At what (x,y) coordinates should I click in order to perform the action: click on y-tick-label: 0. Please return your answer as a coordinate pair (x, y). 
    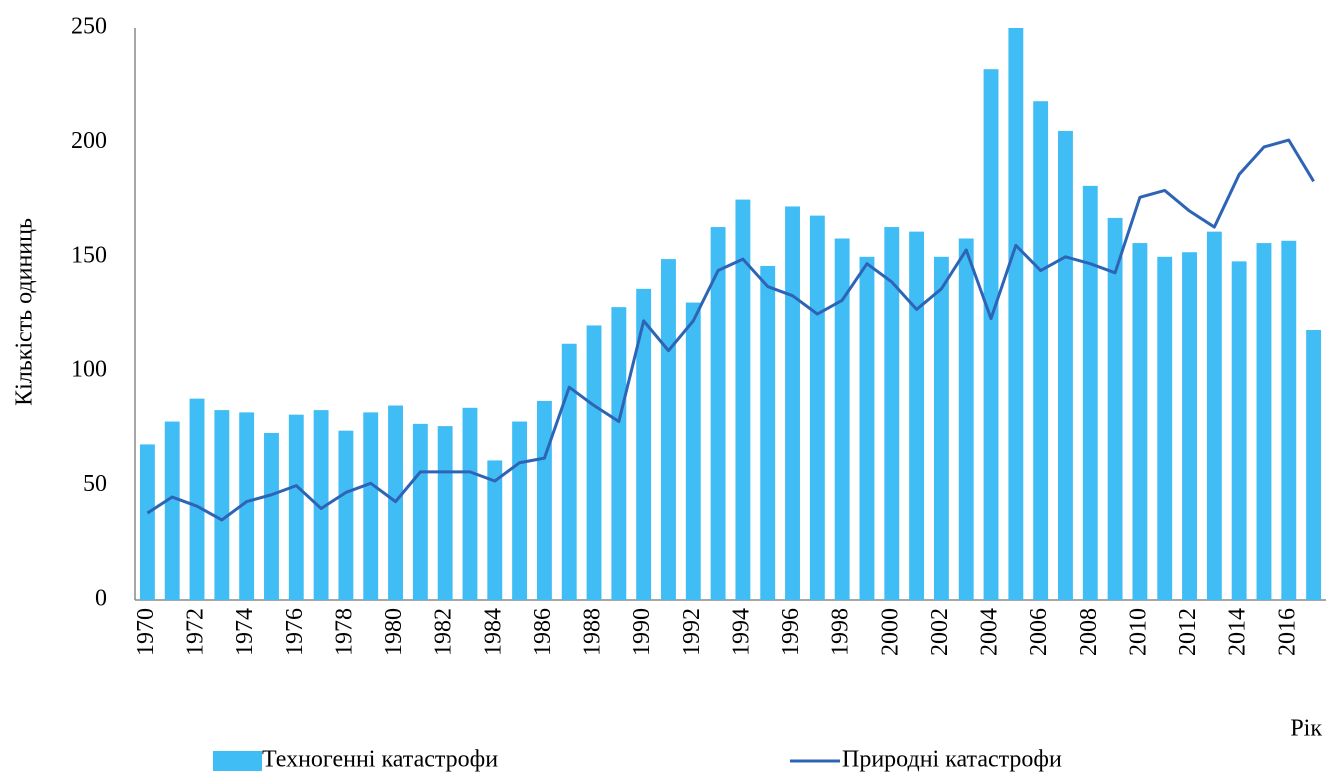
    Looking at the image, I should click on (101, 599).